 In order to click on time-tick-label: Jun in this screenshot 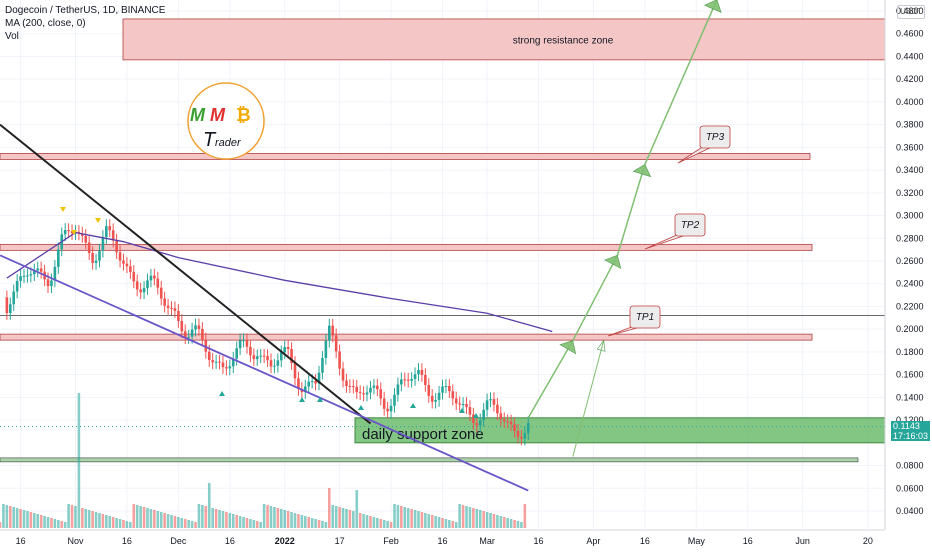, I will do `click(802, 541)`.